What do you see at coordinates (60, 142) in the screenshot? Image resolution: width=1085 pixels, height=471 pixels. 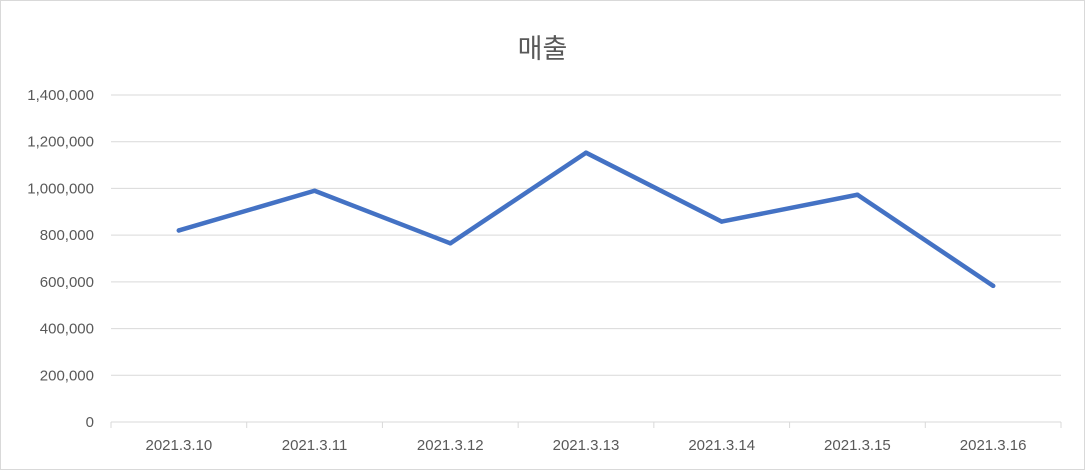 I see `y-tick-label: 1,200,000` at bounding box center [60, 142].